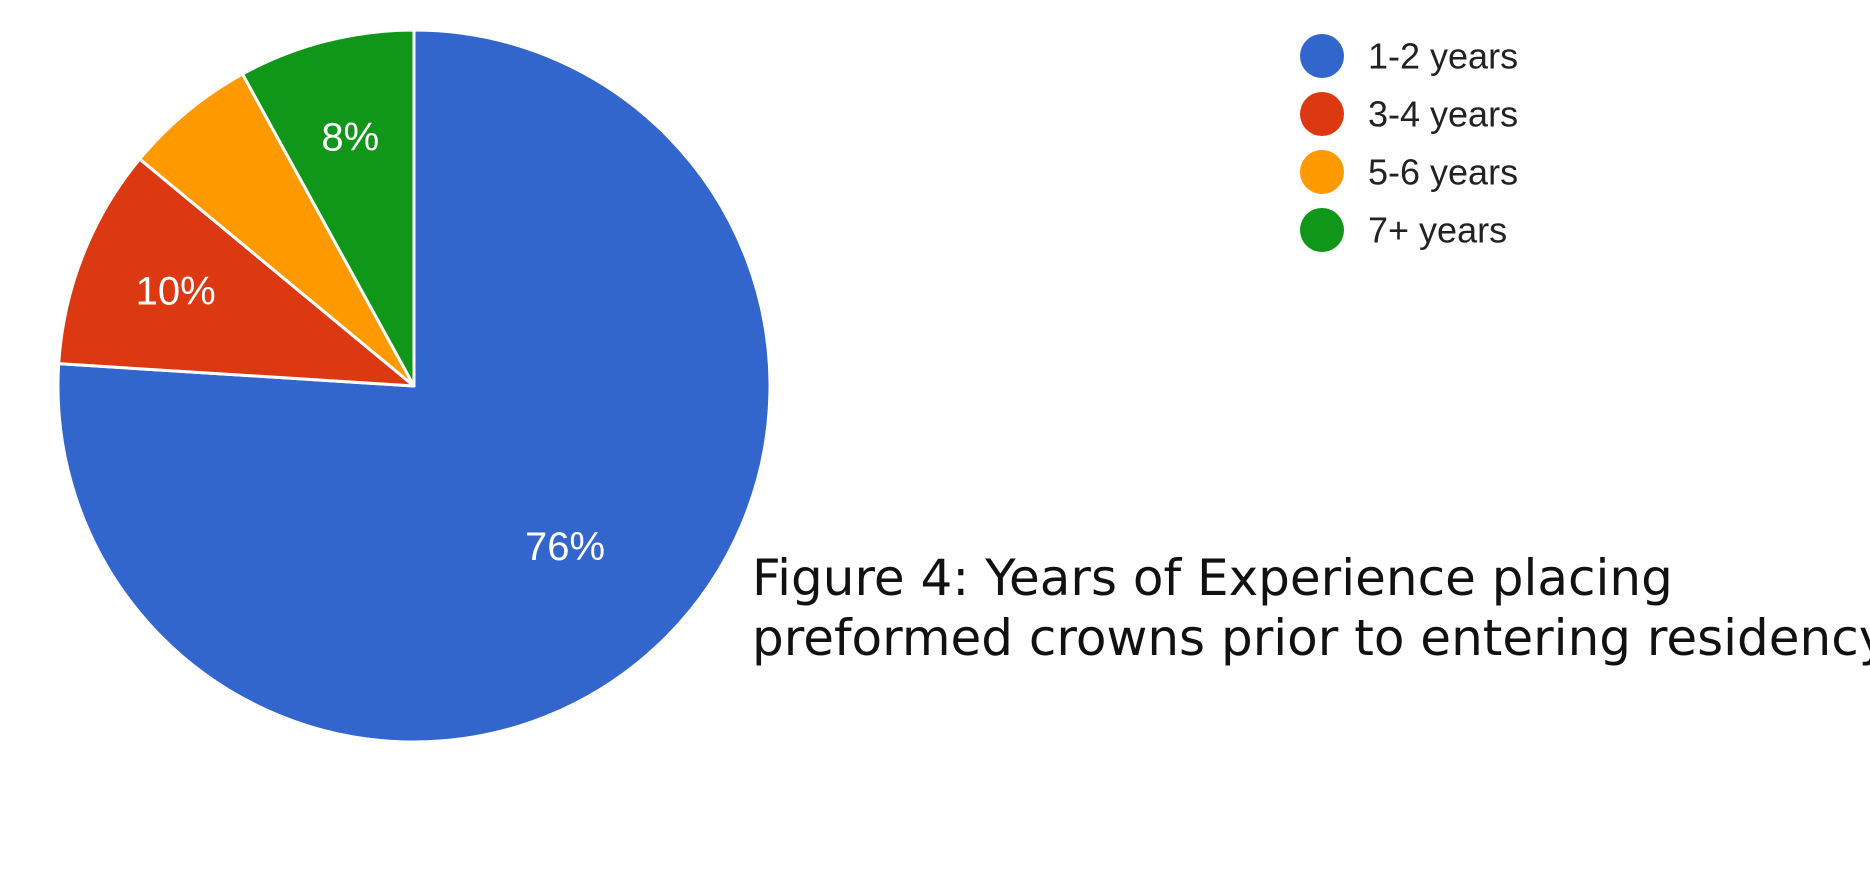 This screenshot has width=1870, height=892. Describe the element at coordinates (1437, 230) in the screenshot. I see `legend-label-7-years: 7+ years` at that location.